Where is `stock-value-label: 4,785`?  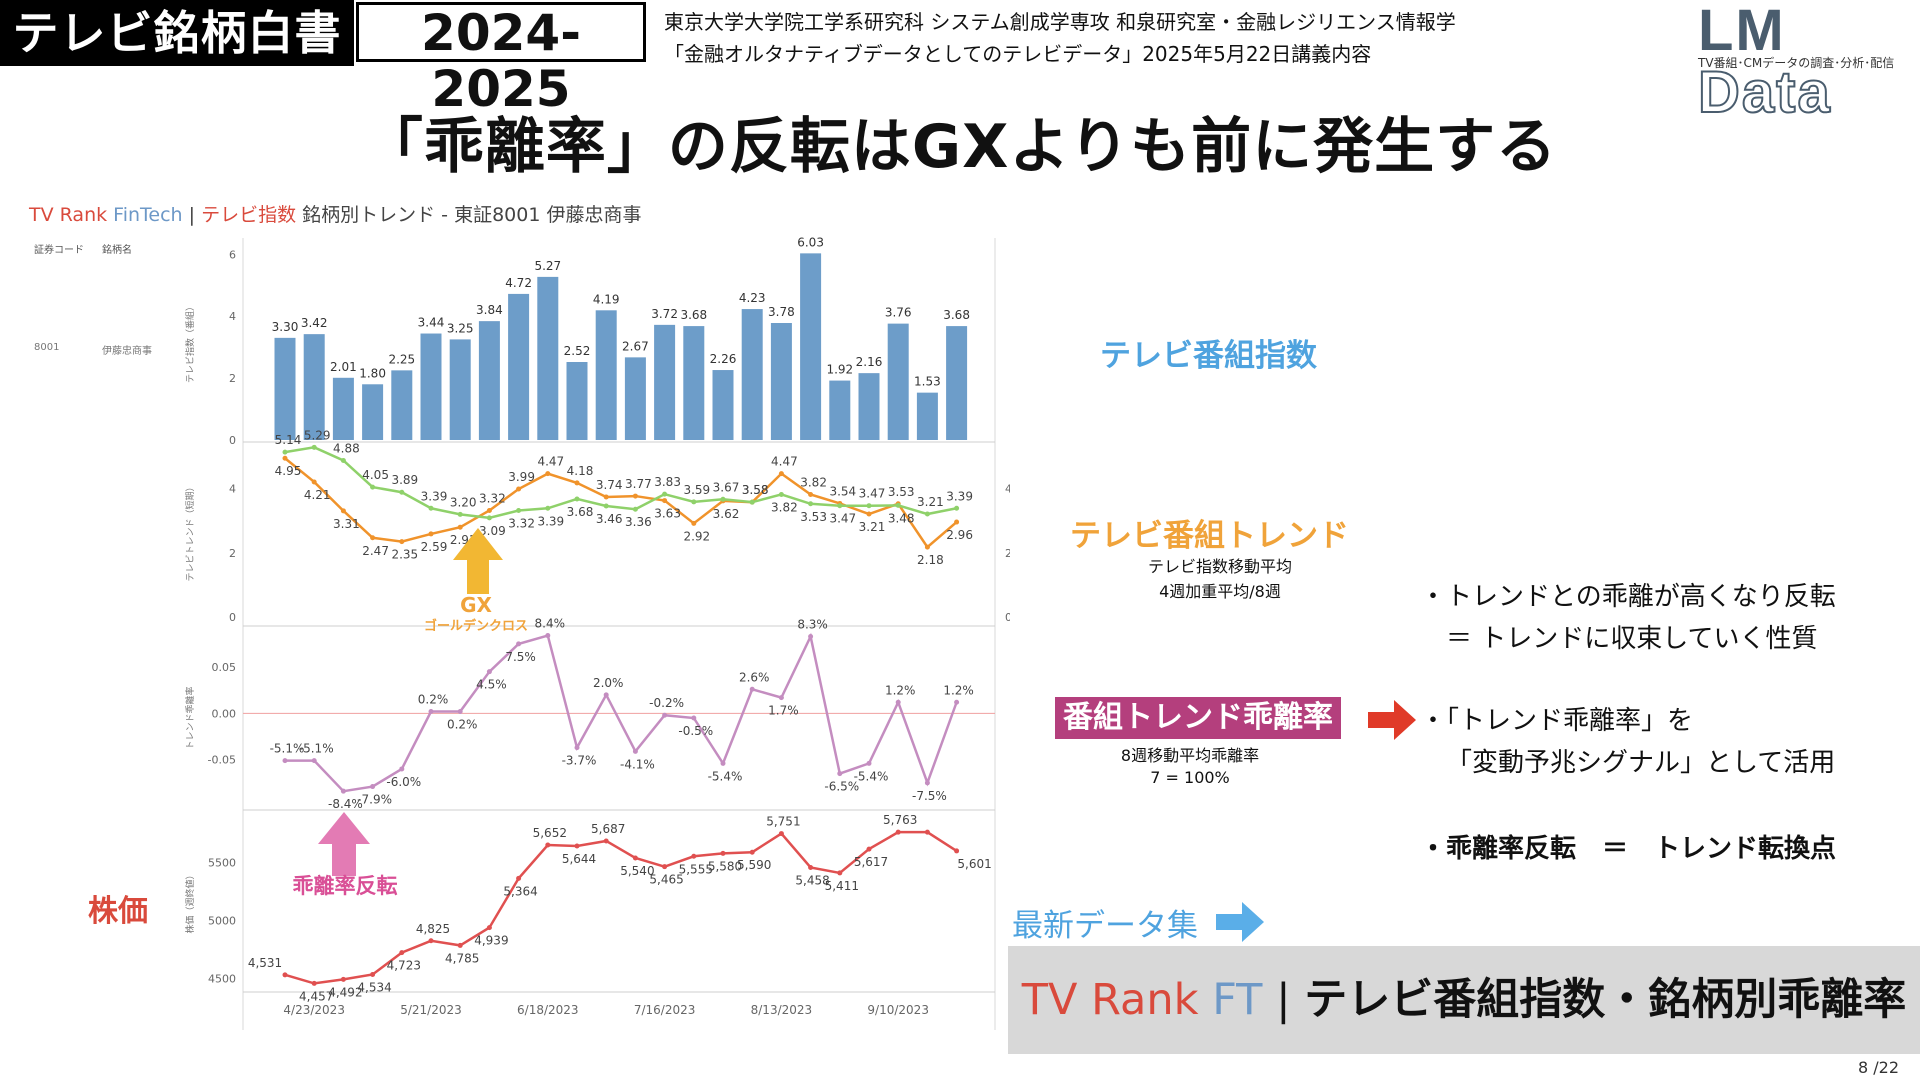 stock-value-label: 4,785 is located at coordinates (462, 958).